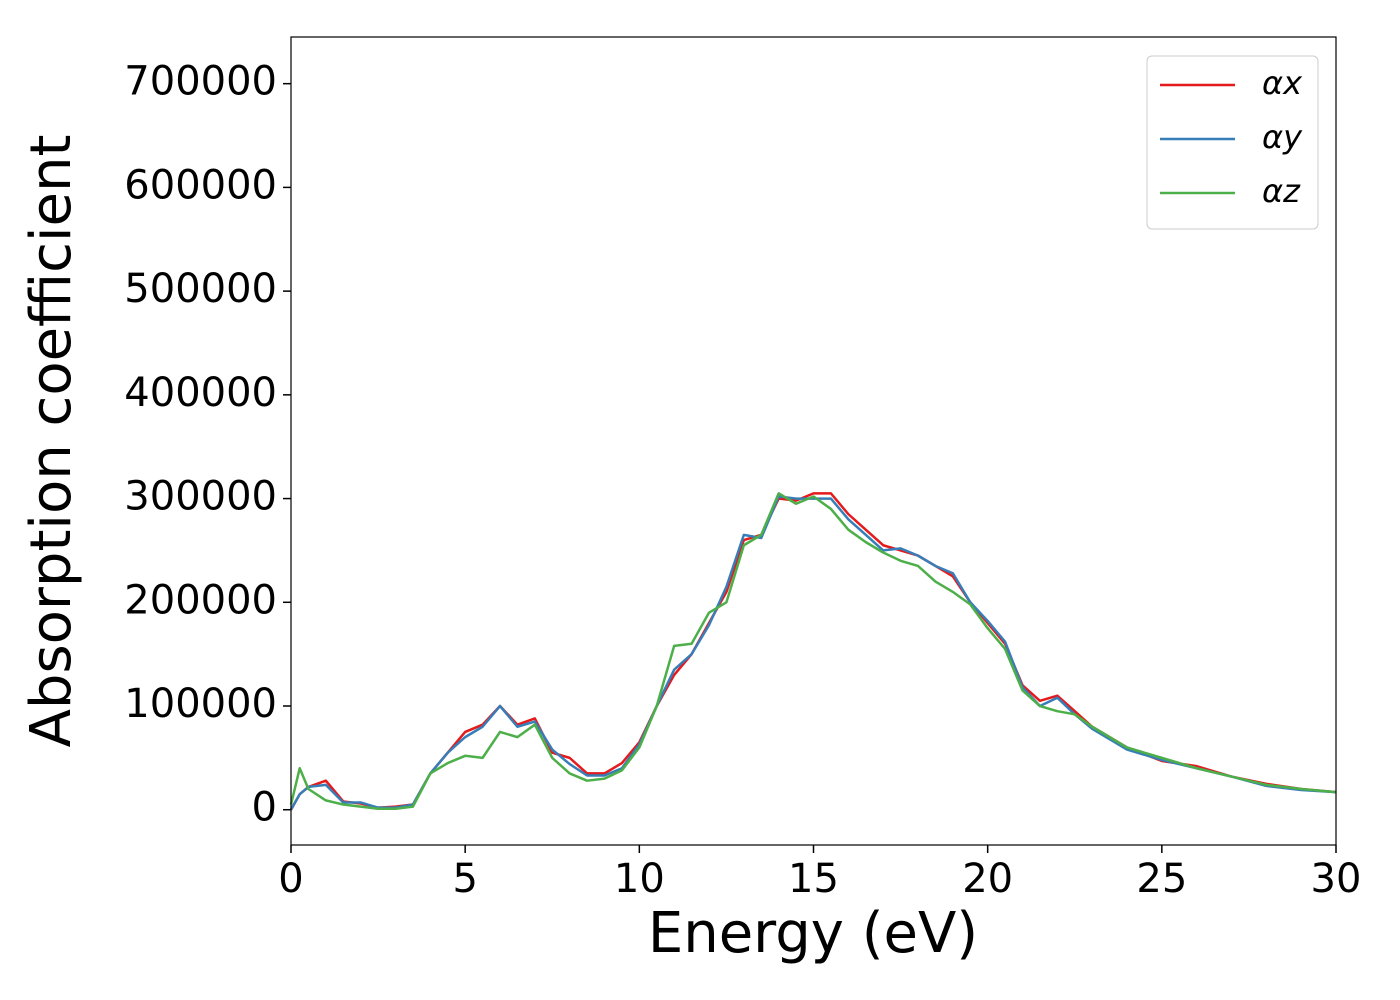 The height and width of the screenshot is (1000, 1400). What do you see at coordinates (200, 497) in the screenshot?
I see `y-tick-label: 300000` at bounding box center [200, 497].